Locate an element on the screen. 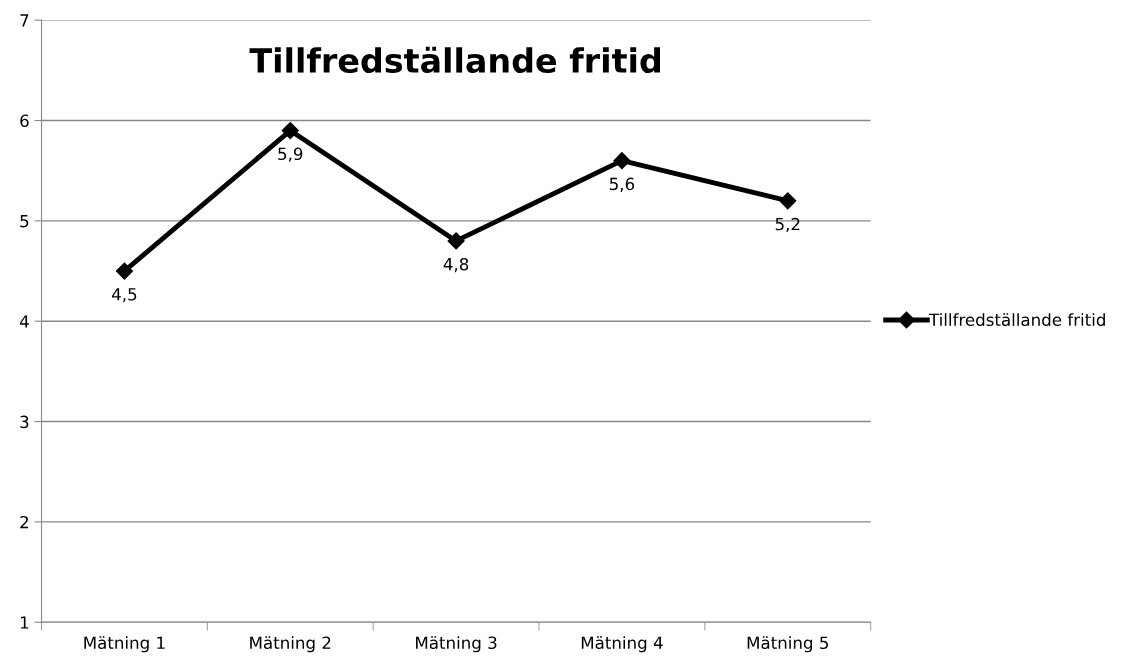 This screenshot has width=1122, height=672. y-tick-label: 3 is located at coordinates (24, 422).